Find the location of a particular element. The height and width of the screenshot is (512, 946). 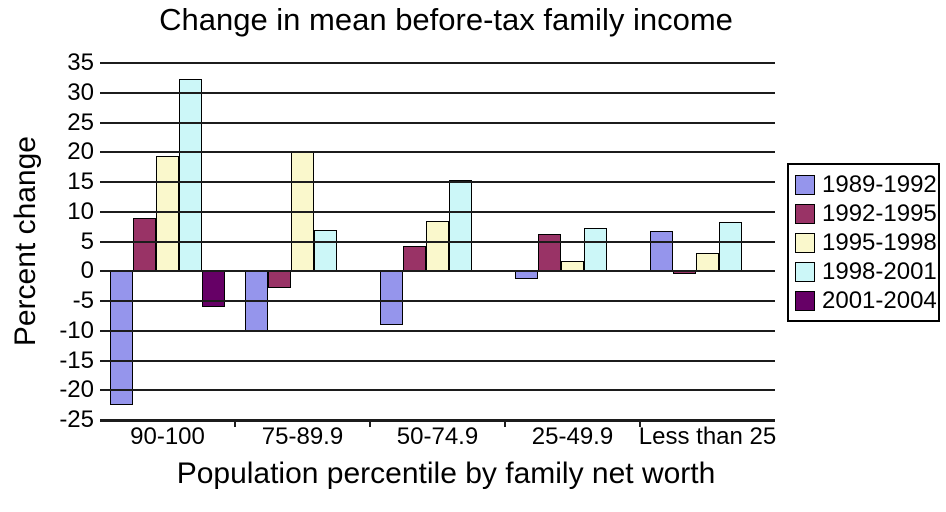

y-tick-label: -20 is located at coordinates (76, 390).